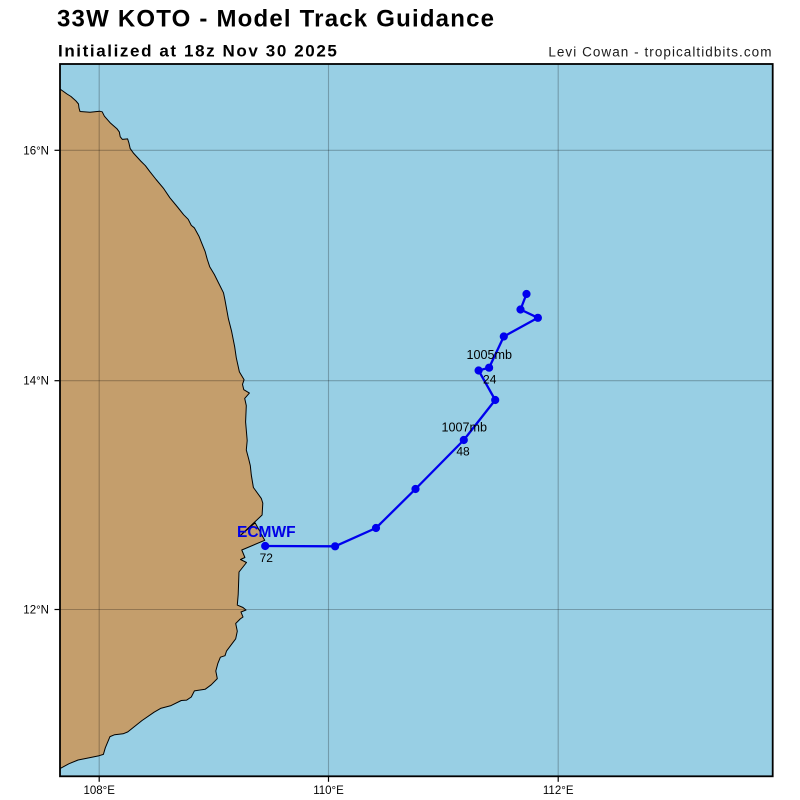  I want to click on svg-text: 112°E, so click(558, 791).